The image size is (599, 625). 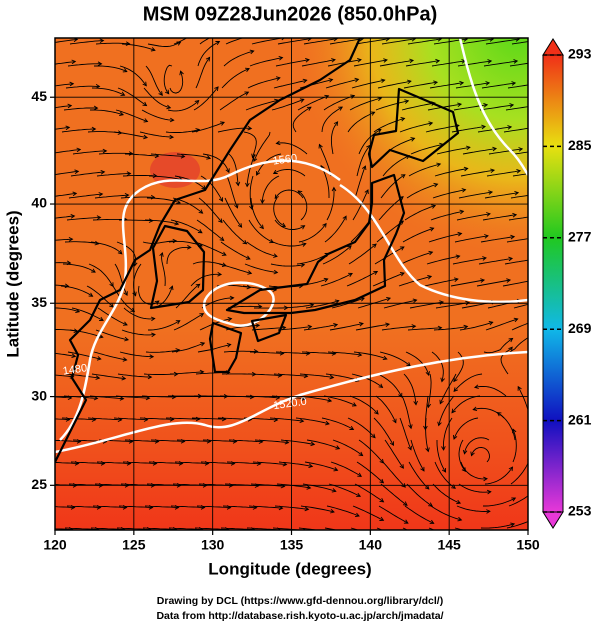 I want to click on y-tick-label: 25, so click(x=39, y=484).